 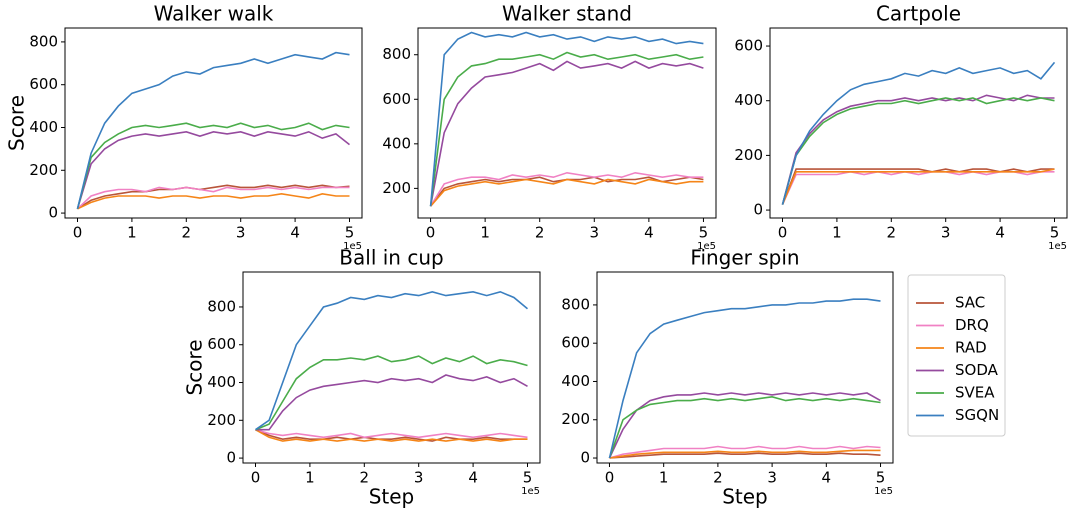 I want to click on chart-title: Cartpole, so click(x=918, y=14).